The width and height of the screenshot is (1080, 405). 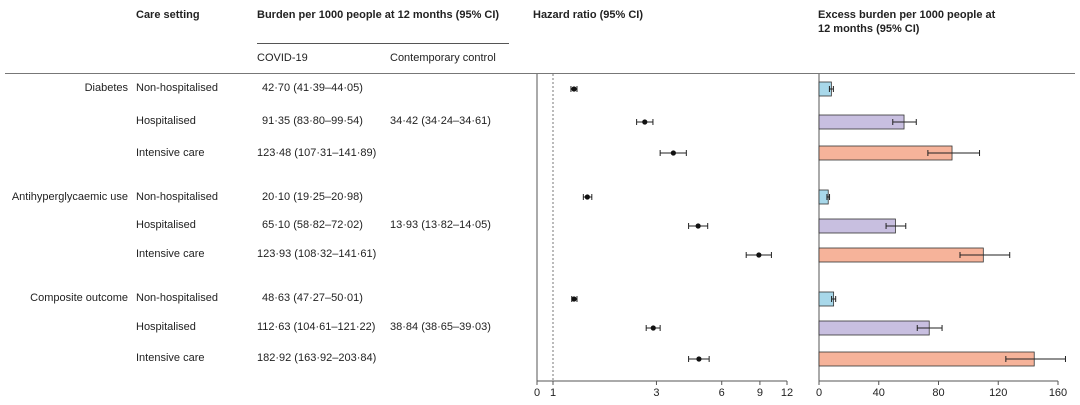 I want to click on excess-header-line2: 12 months (95% CI), so click(x=869, y=29).